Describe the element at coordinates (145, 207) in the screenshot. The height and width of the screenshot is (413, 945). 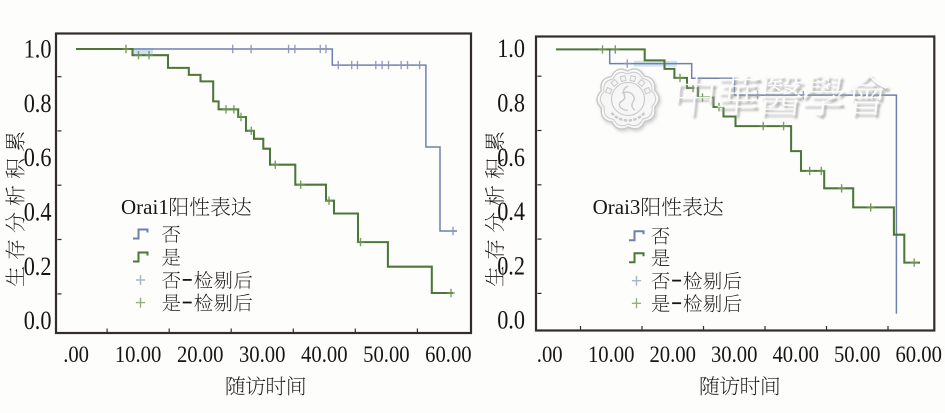
I see `svg-text: Orai1` at that location.